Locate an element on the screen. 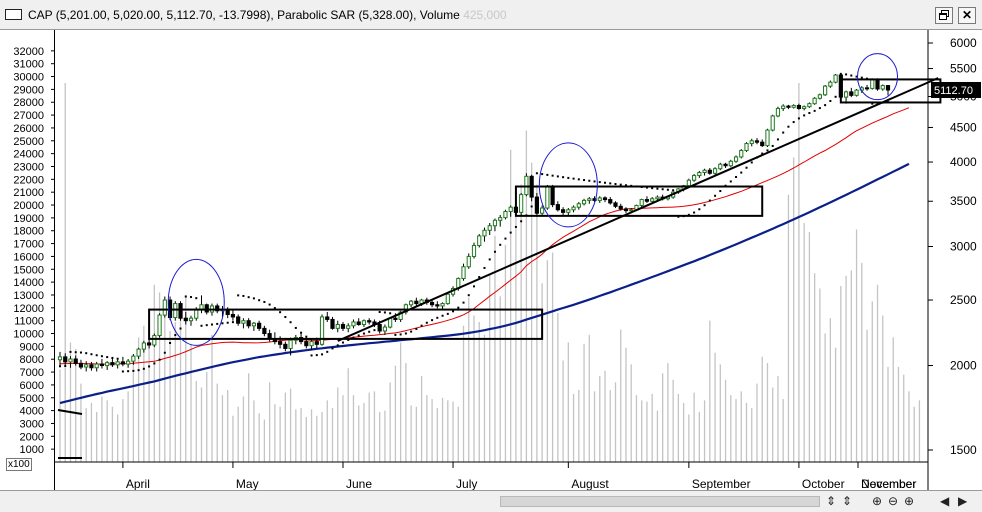 Image resolution: width=982 pixels, height=512 pixels. volume-axis-panel is located at coordinates (27, 260).